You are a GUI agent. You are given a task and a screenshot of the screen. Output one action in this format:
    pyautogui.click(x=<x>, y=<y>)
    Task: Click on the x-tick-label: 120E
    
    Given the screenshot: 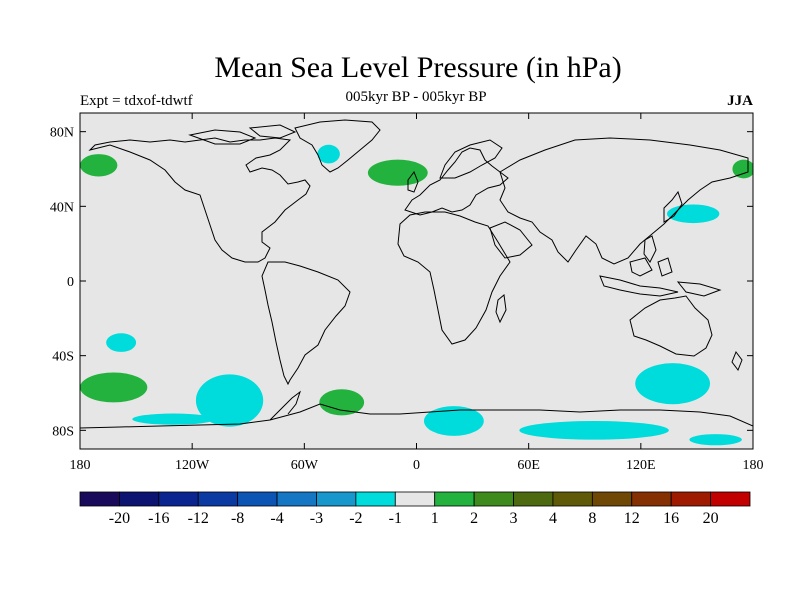 What is the action you would take?
    pyautogui.click(x=641, y=465)
    